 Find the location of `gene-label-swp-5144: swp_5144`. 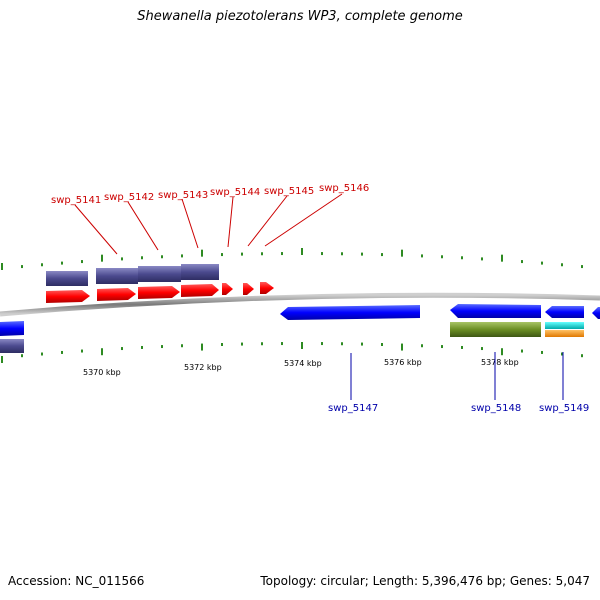

gene-label-swp-5144: swp_5144 is located at coordinates (235, 192).